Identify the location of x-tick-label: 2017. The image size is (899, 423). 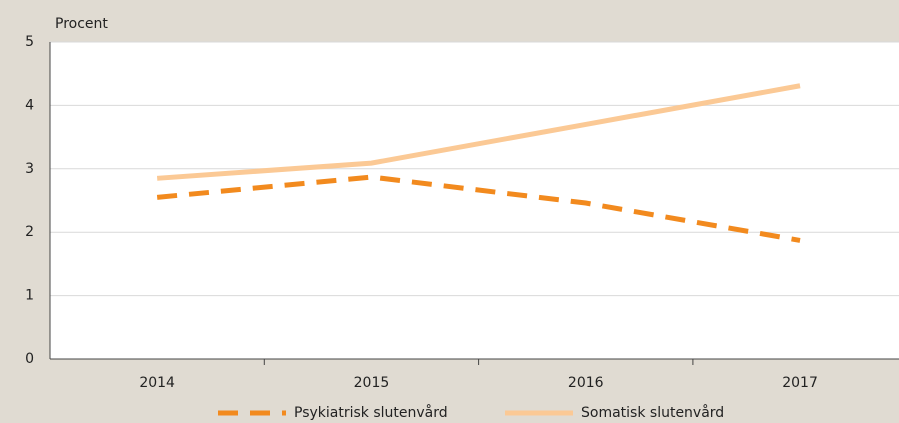
(800, 383).